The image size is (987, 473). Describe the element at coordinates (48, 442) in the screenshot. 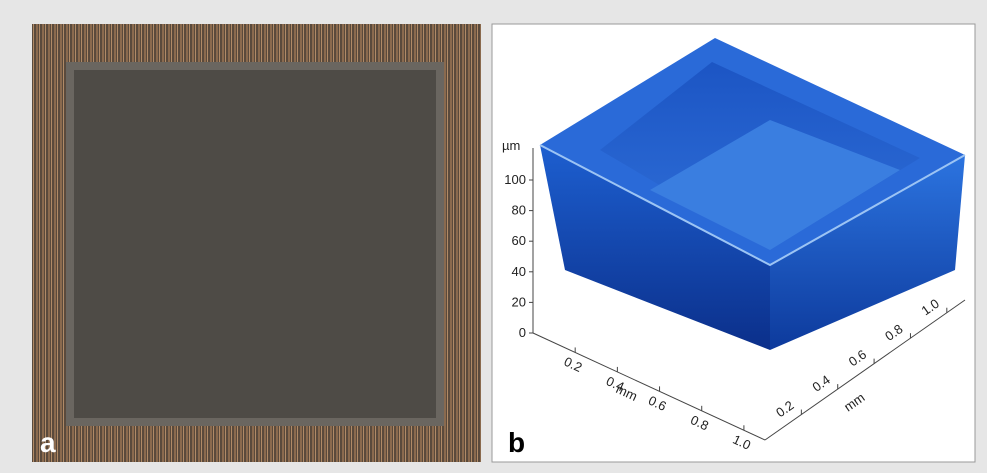

I see `panel-label: a` at that location.